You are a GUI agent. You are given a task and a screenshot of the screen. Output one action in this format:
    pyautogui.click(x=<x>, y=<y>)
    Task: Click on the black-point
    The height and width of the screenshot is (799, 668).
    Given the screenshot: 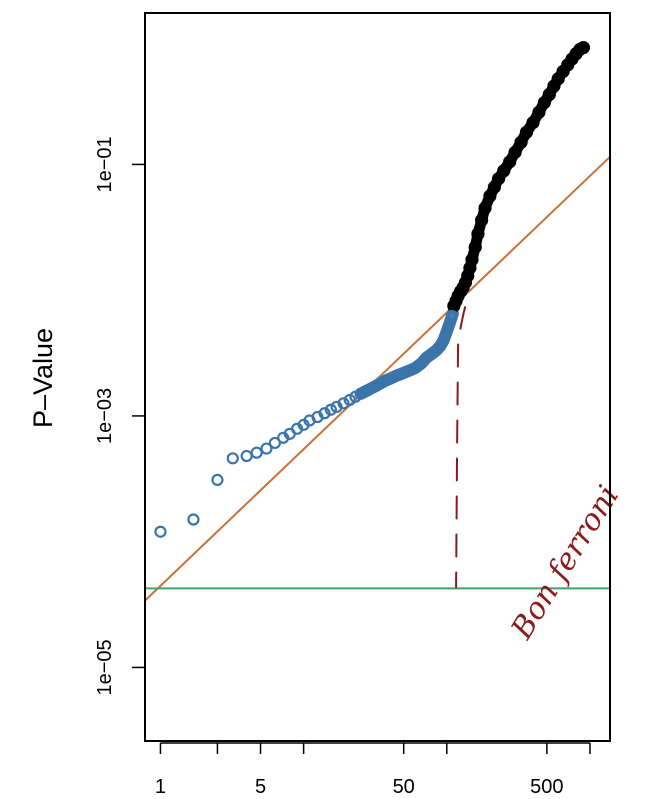 What is the action you would take?
    pyautogui.click(x=583, y=48)
    